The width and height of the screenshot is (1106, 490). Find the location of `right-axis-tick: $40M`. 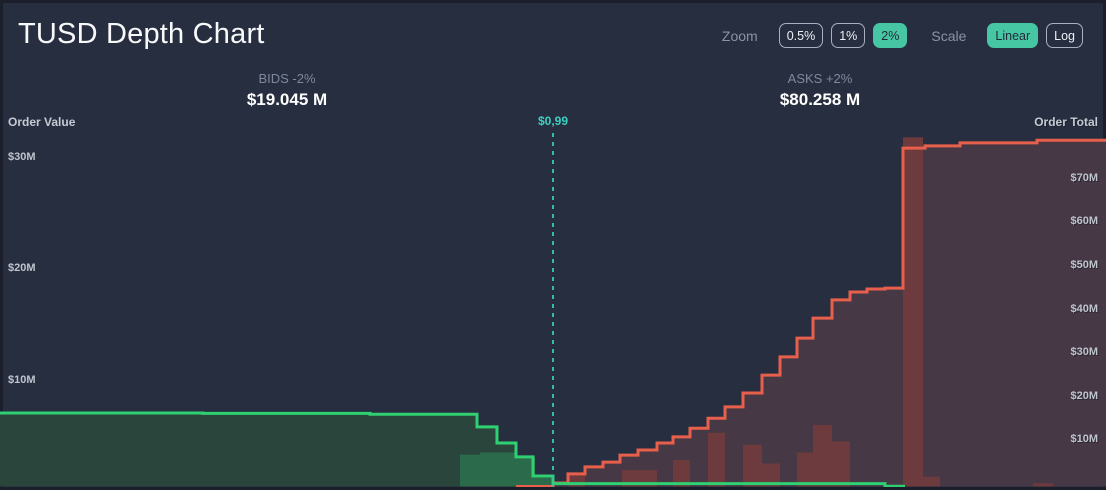

right-axis-tick: $40M is located at coordinates (1084, 309).